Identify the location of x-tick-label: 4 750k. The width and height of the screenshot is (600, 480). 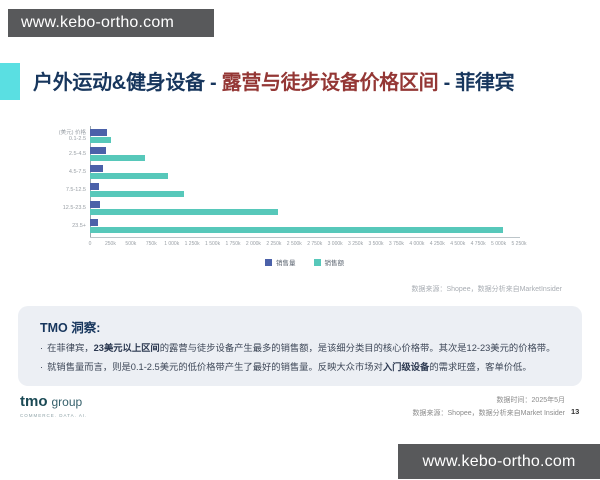
(478, 244).